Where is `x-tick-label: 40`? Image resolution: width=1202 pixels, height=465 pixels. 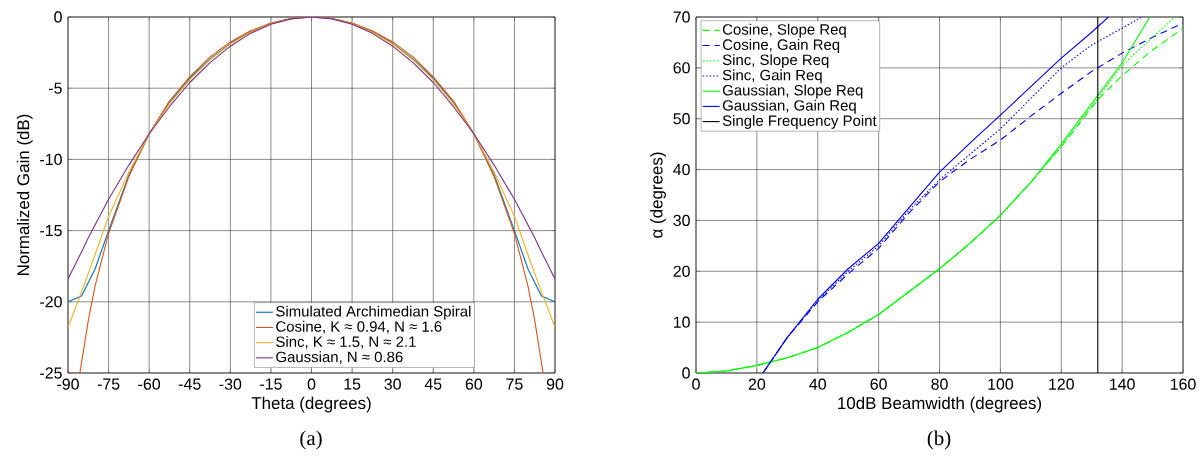
x-tick-label: 40 is located at coordinates (817, 384).